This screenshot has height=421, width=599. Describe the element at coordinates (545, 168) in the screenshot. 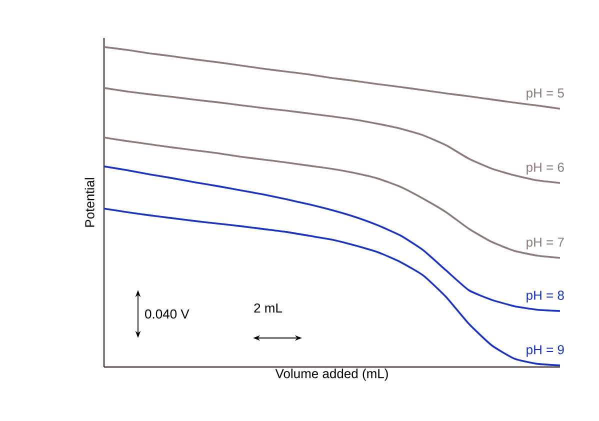

I see `series-label: pH = 6` at that location.